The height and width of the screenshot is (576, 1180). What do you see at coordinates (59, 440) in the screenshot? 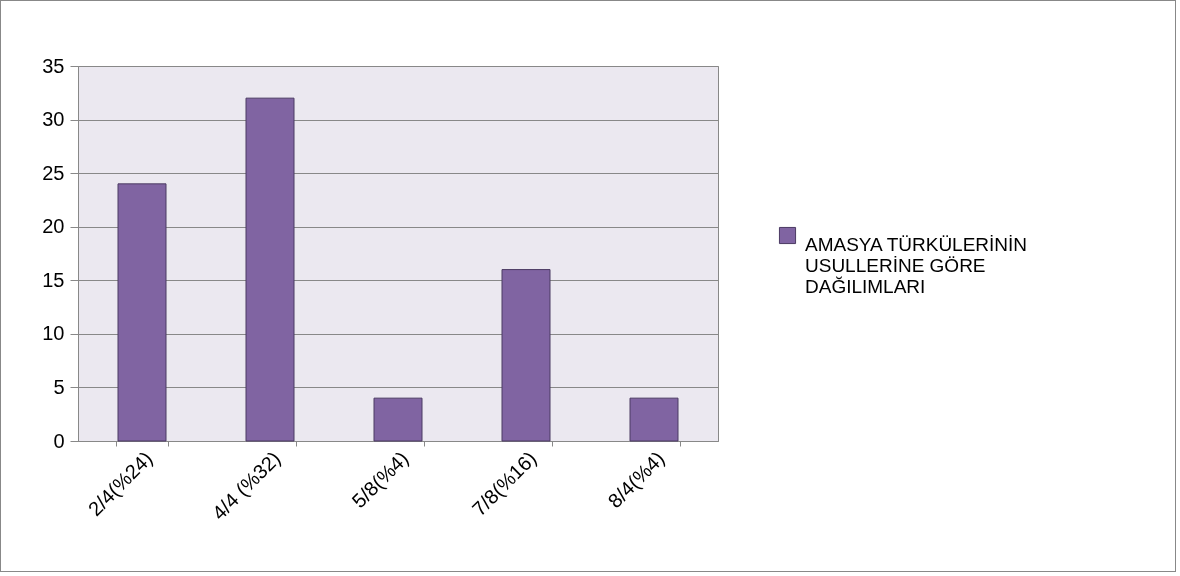
I see `y-tick-label: 0` at bounding box center [59, 440].